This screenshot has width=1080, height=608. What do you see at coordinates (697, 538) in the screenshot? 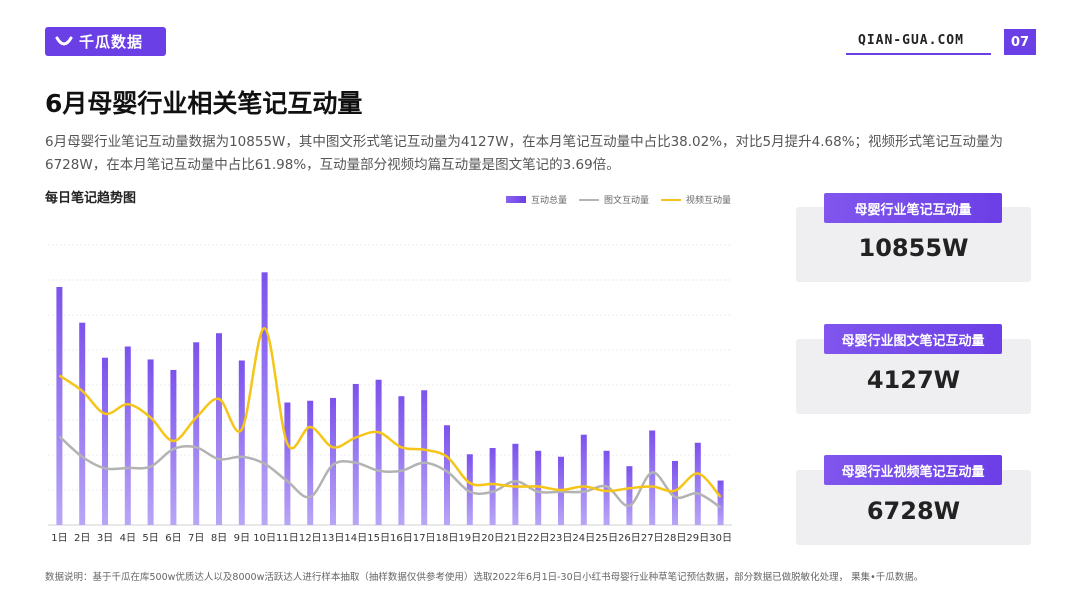
I see `x-tick-label: 29日` at bounding box center [697, 538].